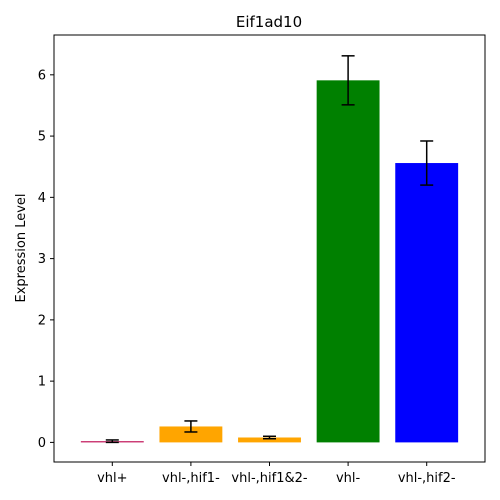  I want to click on x-axis: vhl+ vhl-,hif1- vhl-,hif1&2- vhl-vhl-,hif2-, so click(276, 474).